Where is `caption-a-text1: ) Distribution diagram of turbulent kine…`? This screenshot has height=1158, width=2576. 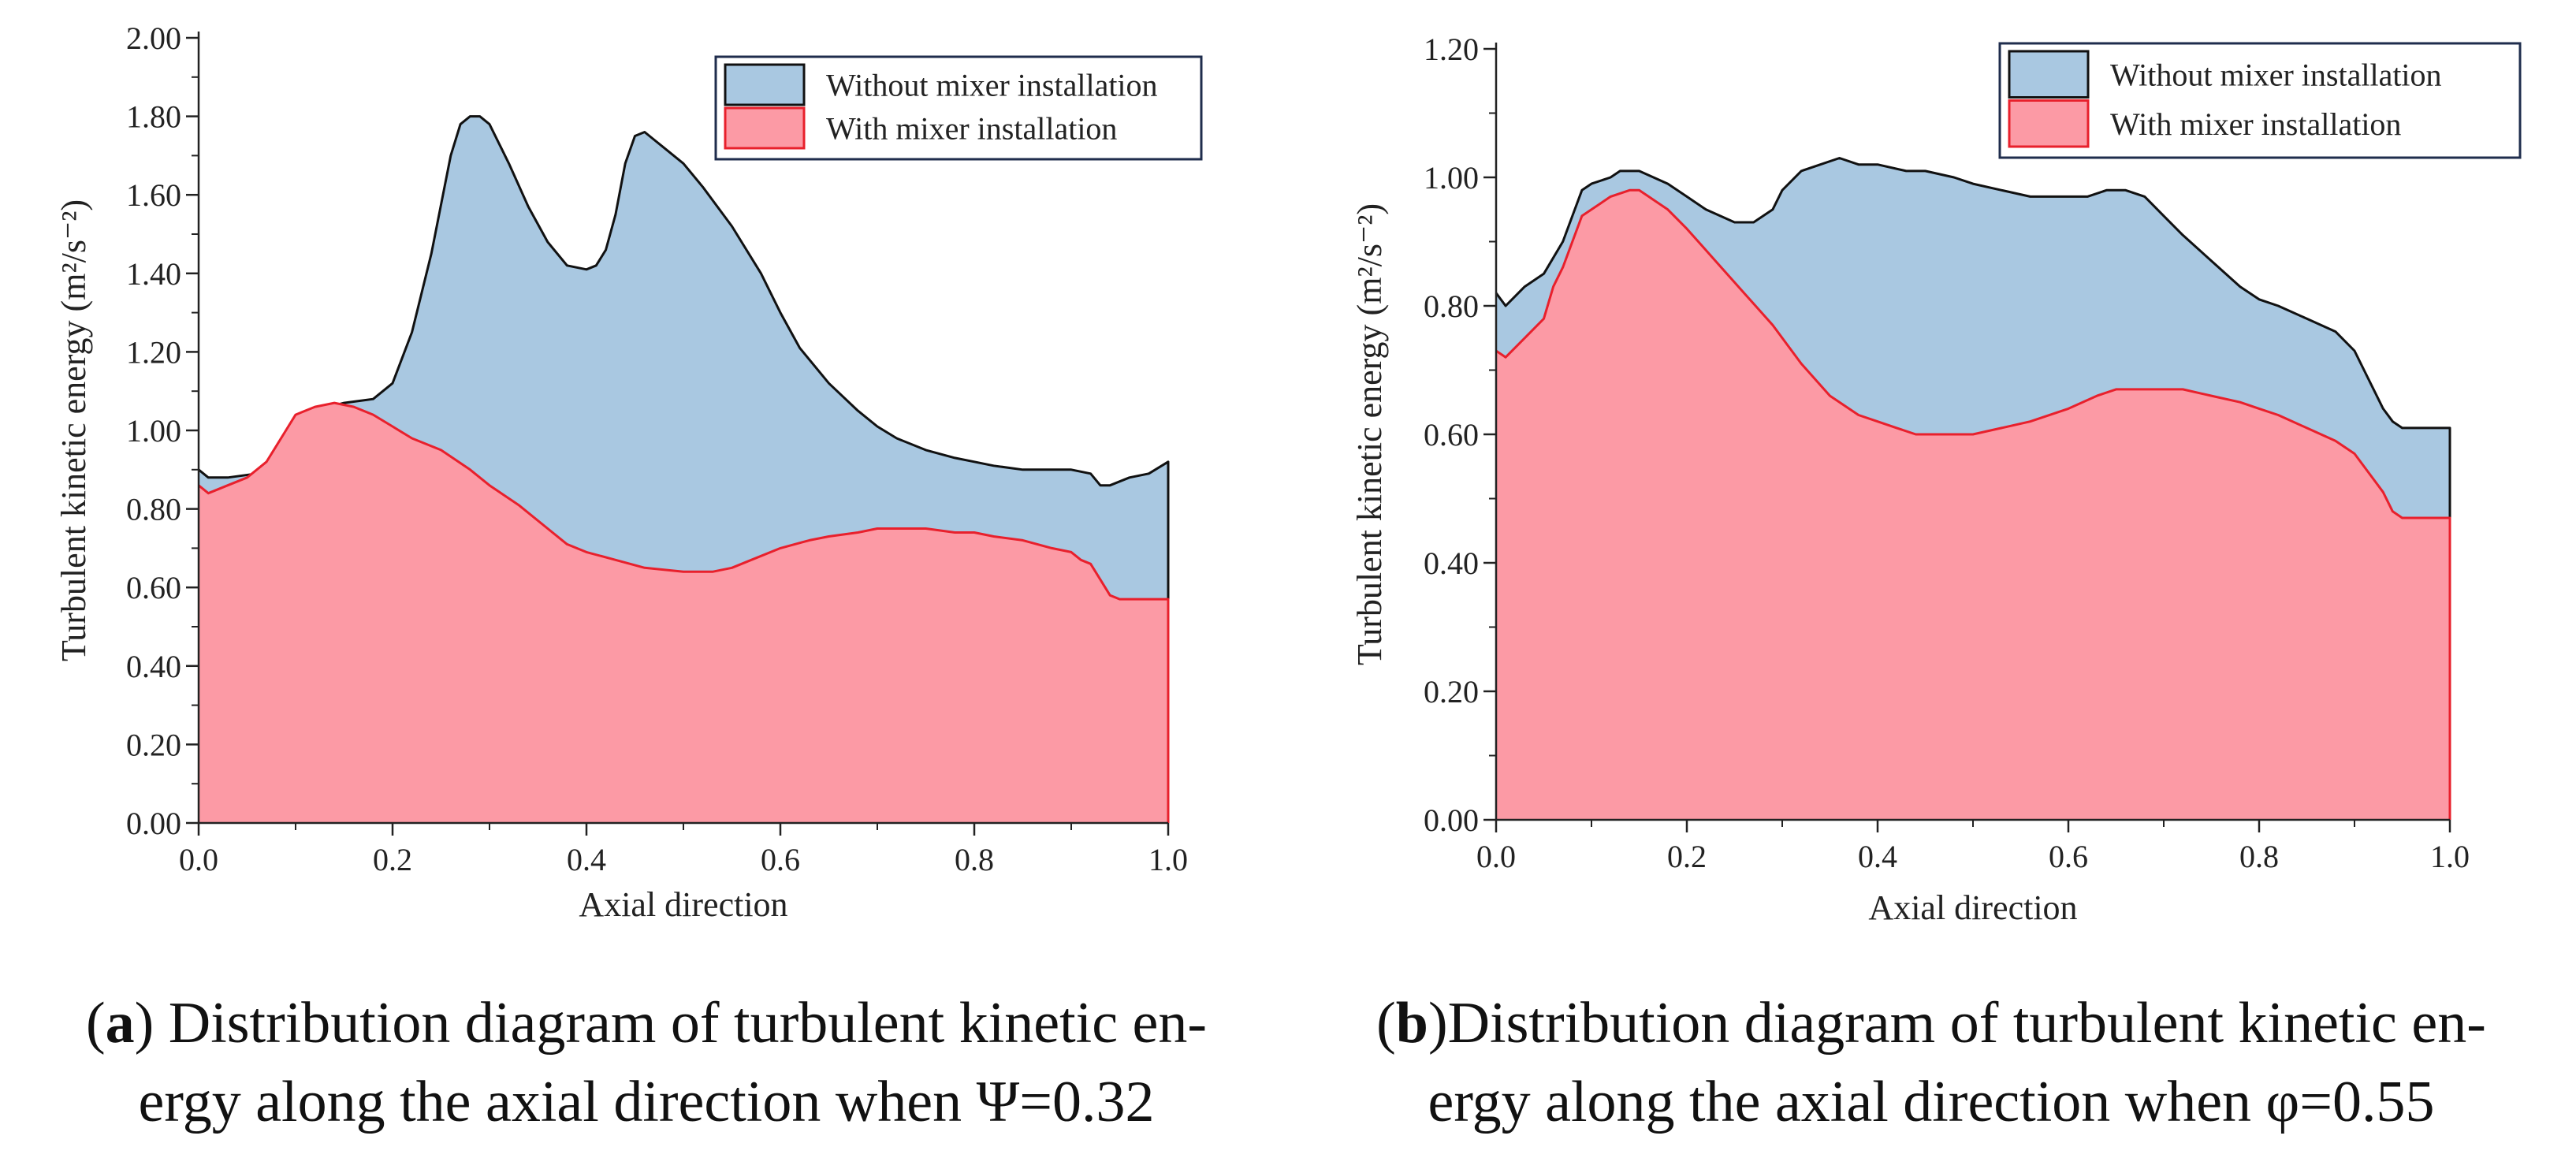 caption-a-text1: ) Distribution diagram of turbulent kine… is located at coordinates (671, 1023).